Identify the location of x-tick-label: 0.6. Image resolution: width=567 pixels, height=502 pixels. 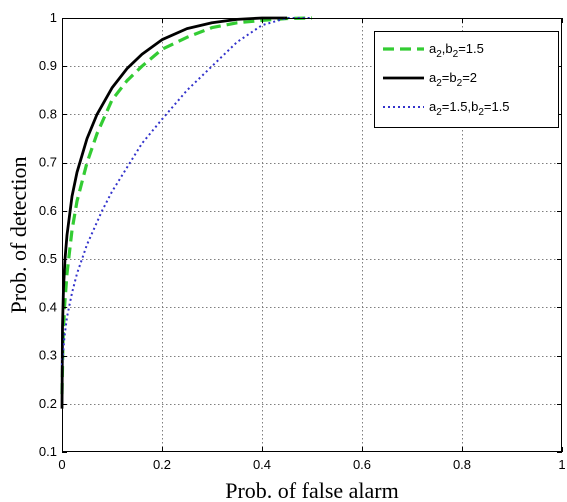
(362, 464).